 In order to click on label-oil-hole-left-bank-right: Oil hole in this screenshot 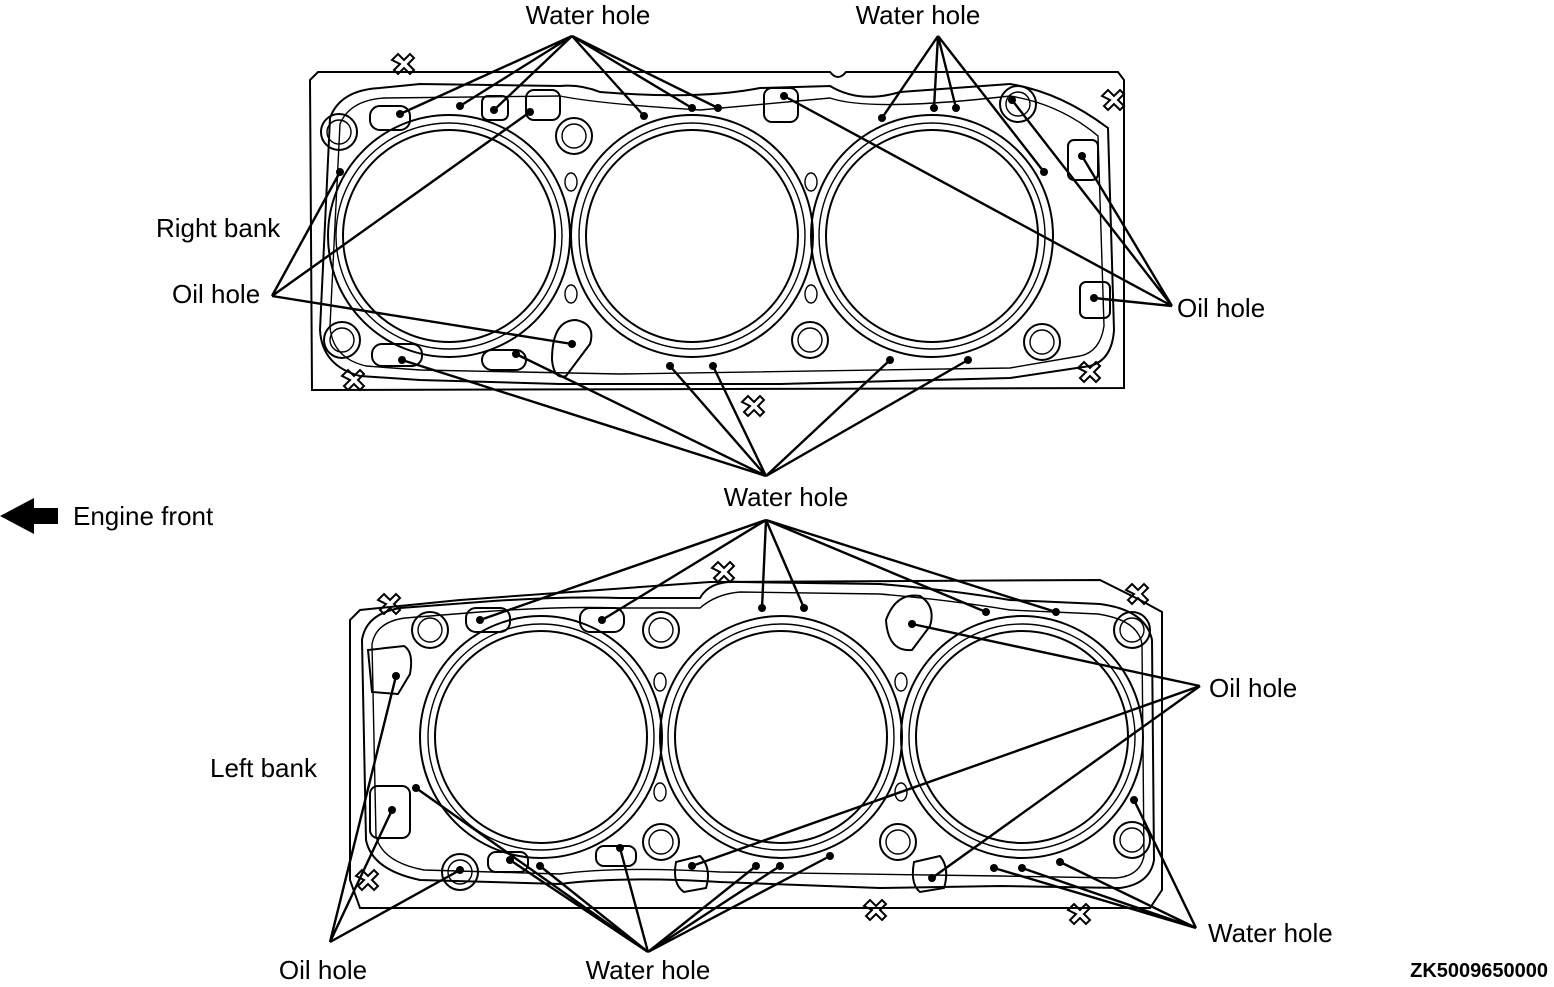, I will do `click(1253, 688)`.